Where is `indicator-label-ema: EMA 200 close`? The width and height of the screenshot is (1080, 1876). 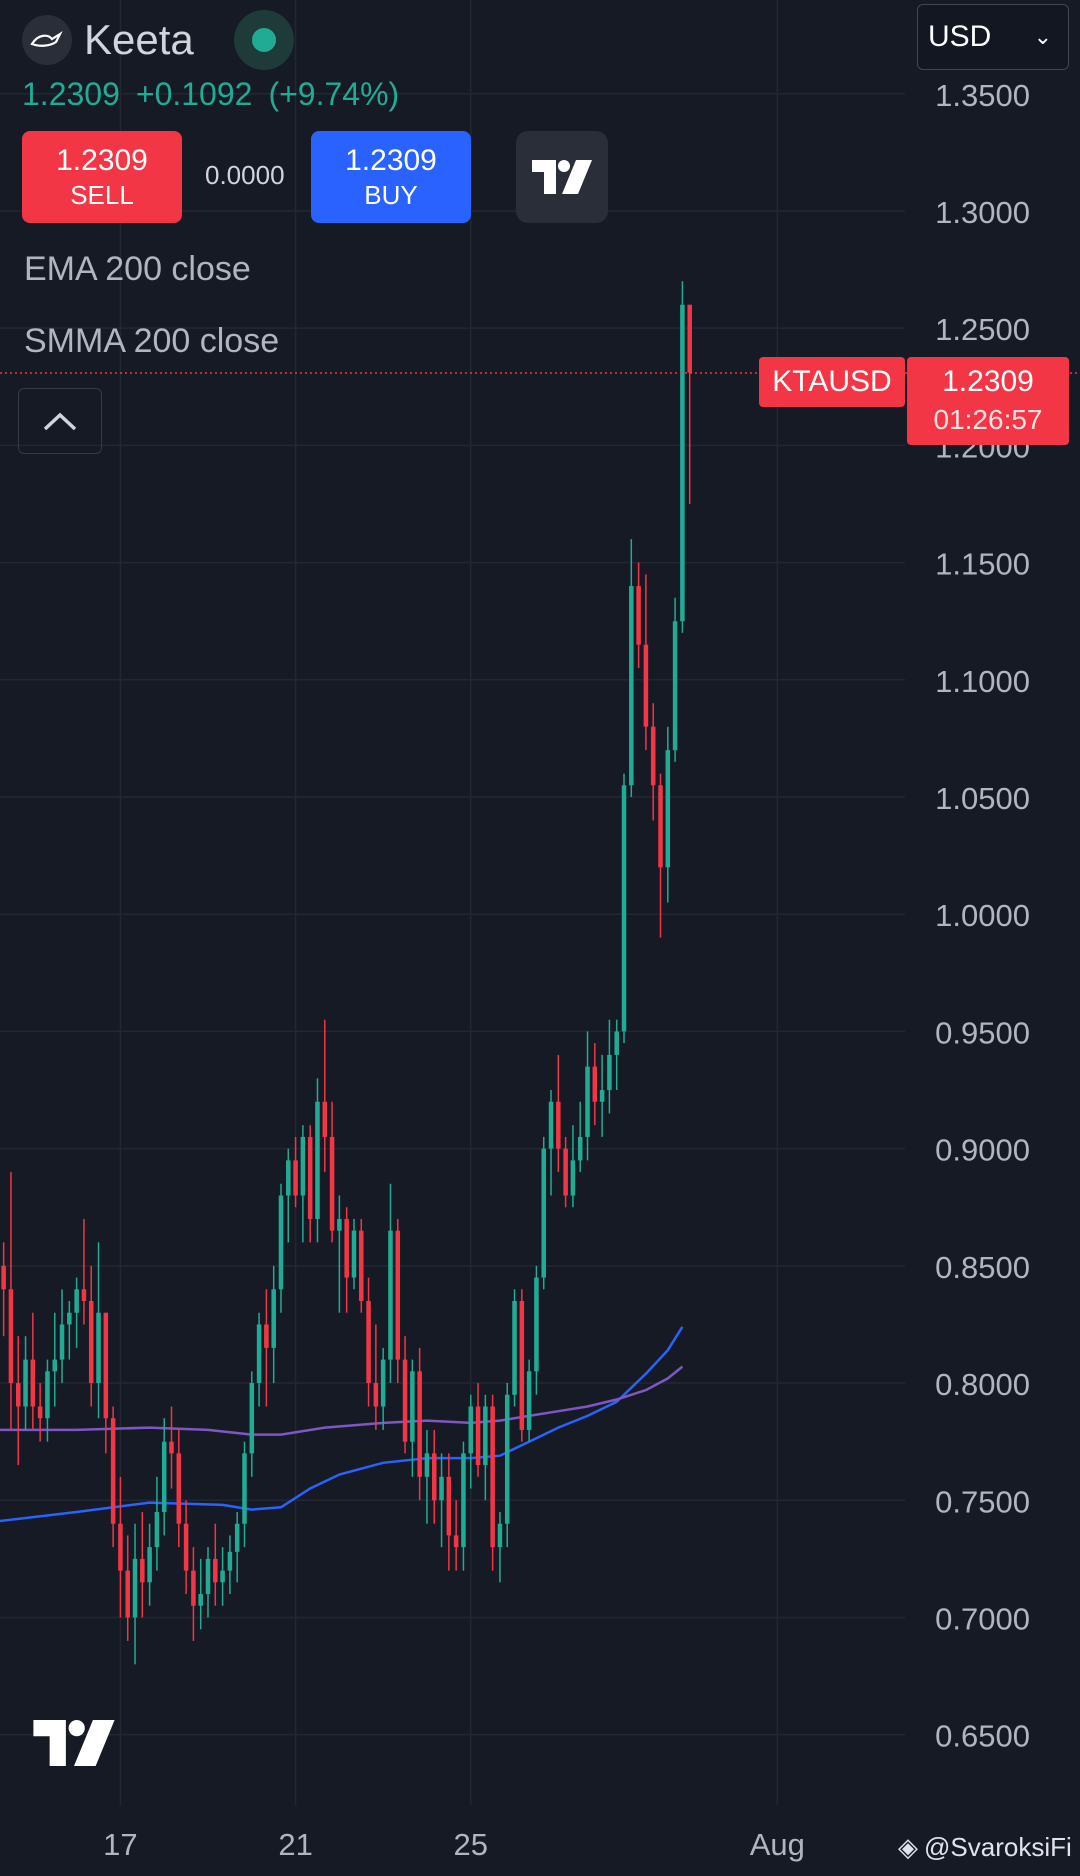
indicator-label-ema: EMA 200 close is located at coordinates (137, 269).